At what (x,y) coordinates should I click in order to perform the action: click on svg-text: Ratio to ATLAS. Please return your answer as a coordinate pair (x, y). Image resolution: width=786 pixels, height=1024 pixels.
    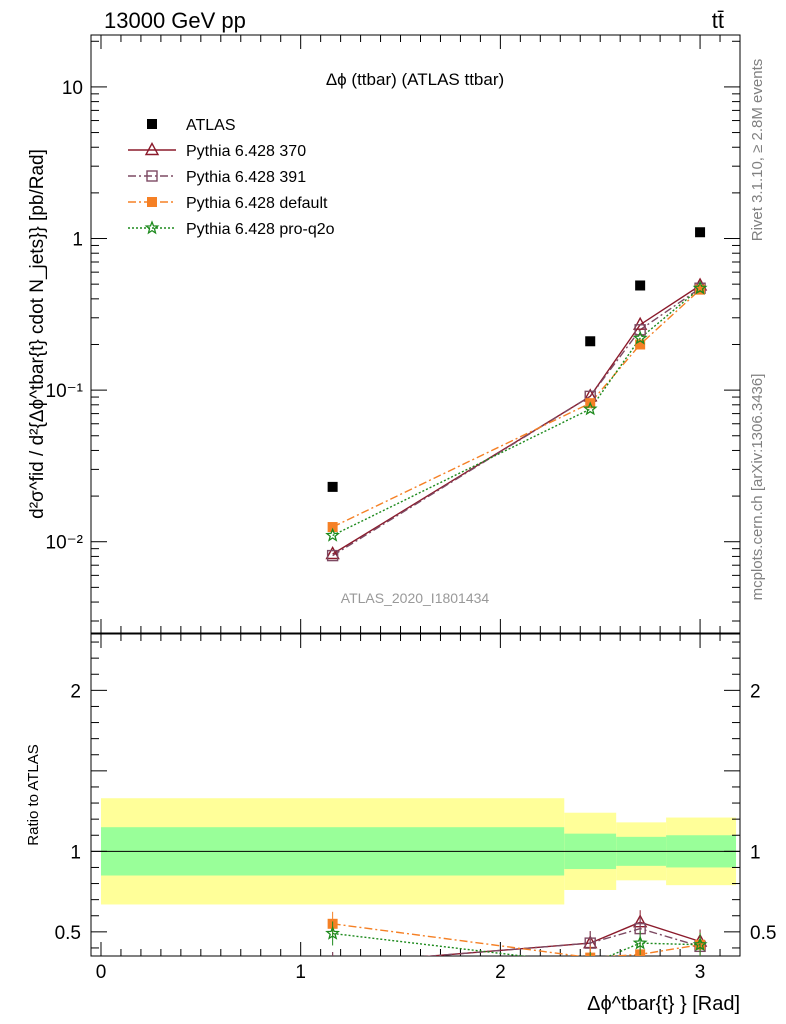
    Looking at the image, I should click on (33, 794).